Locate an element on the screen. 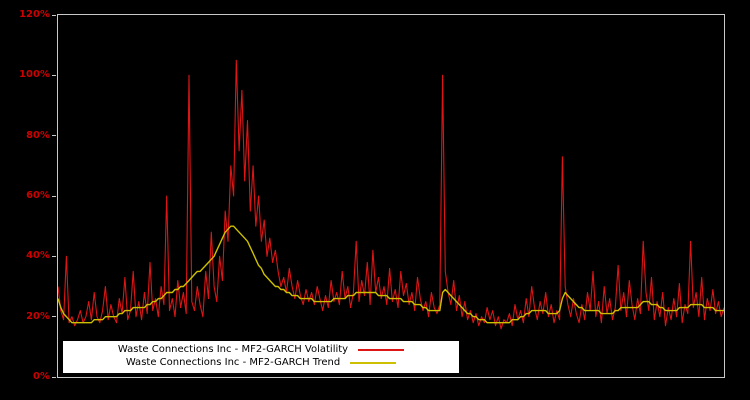 The width and height of the screenshot is (750, 400). y-axis-tick-text: 80% is located at coordinates (38, 135).